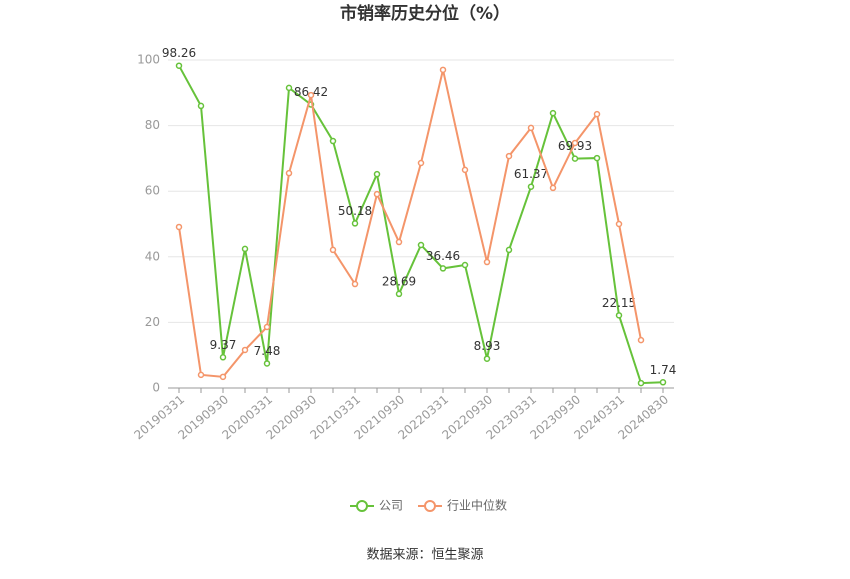  Describe the element at coordinates (152, 322) in the screenshot. I see `y-tick-label: 20` at that location.